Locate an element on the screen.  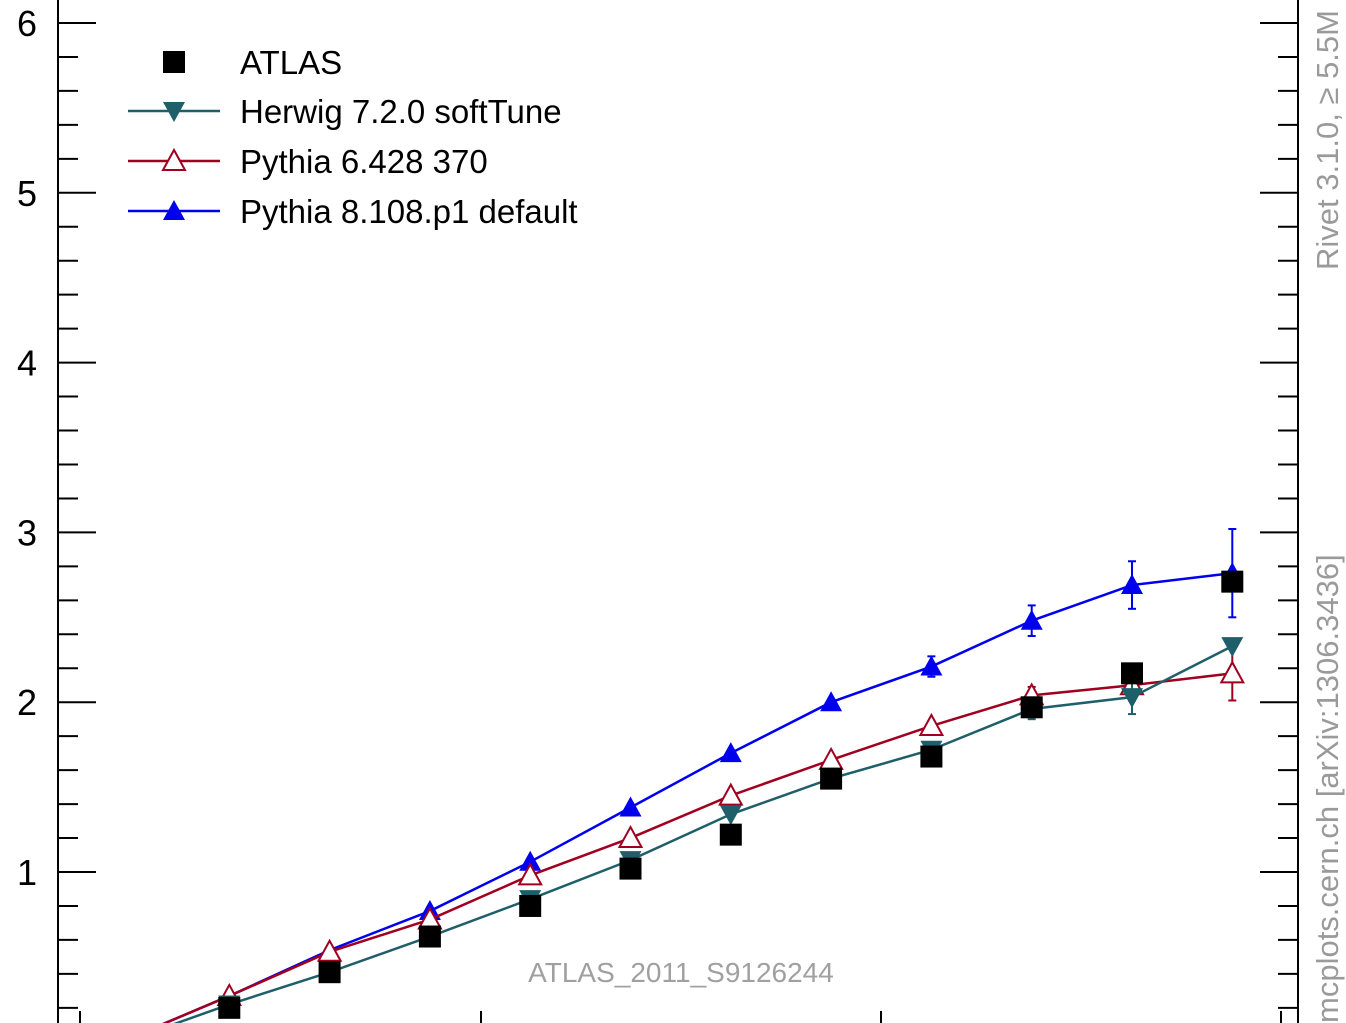
y-tick-label: 1 is located at coordinates (27, 872).